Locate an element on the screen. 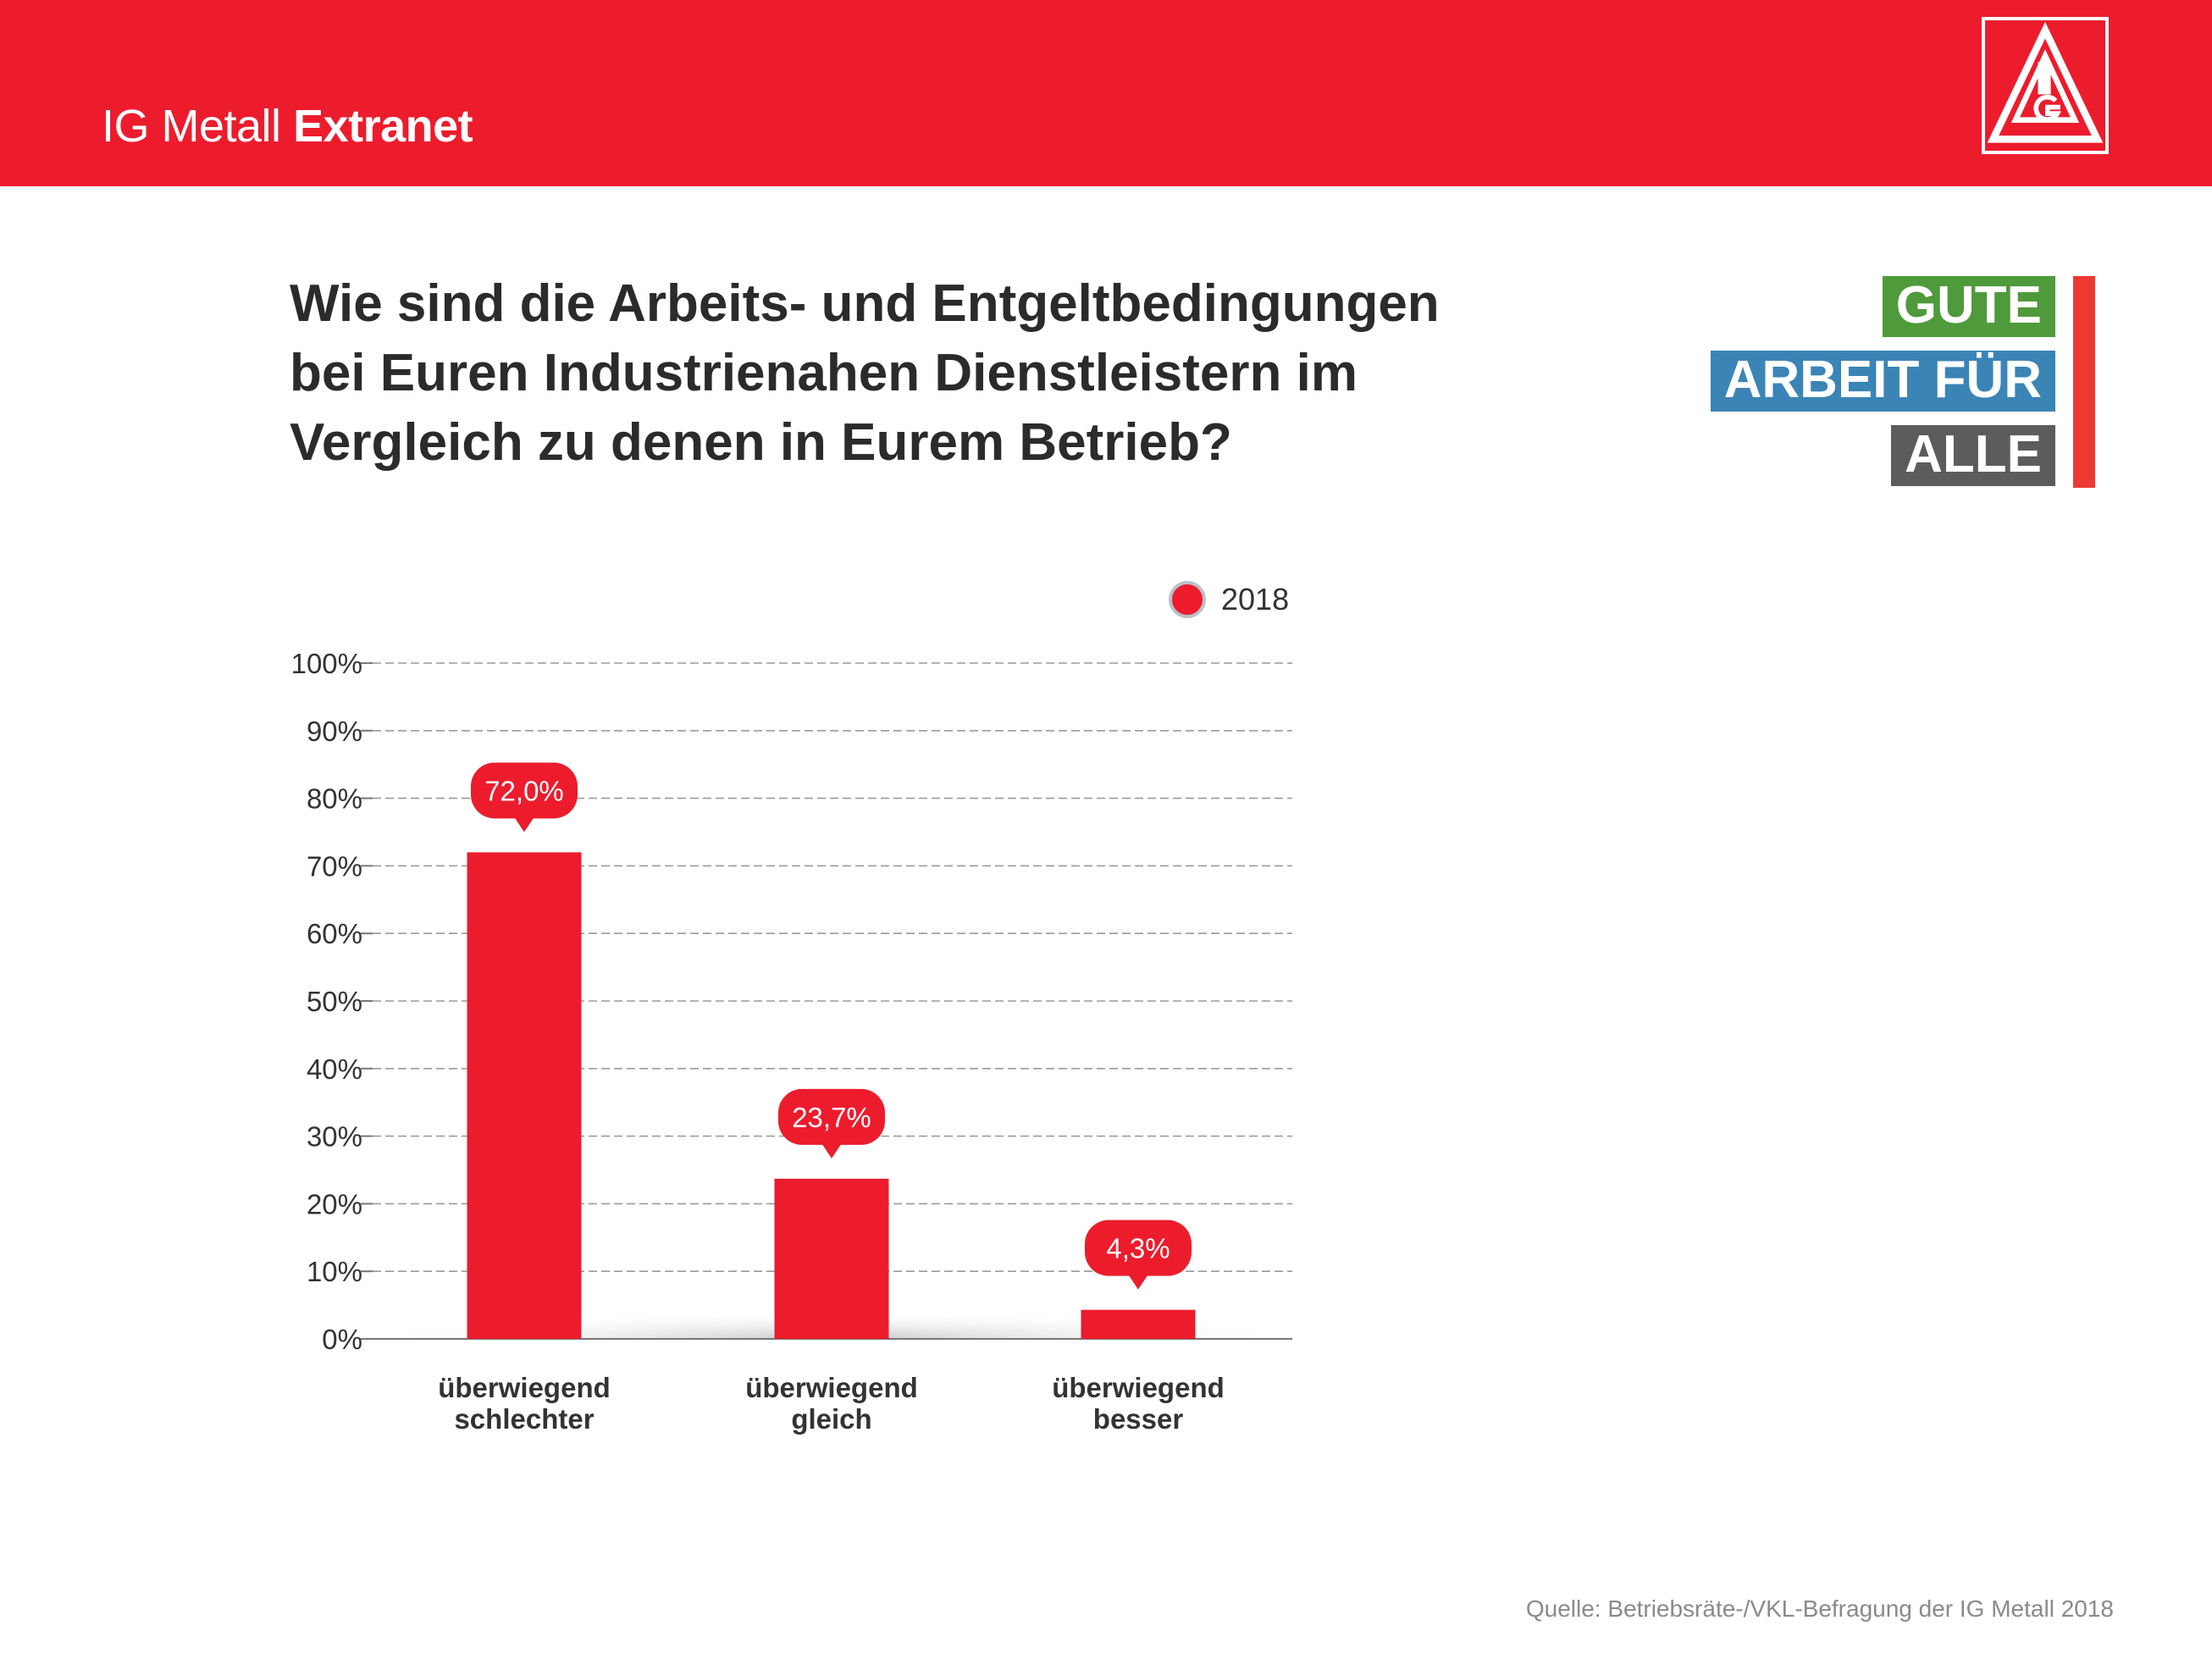 The width and height of the screenshot is (2212, 1659). logo-triangle-icon is located at coordinates (2045, 82).